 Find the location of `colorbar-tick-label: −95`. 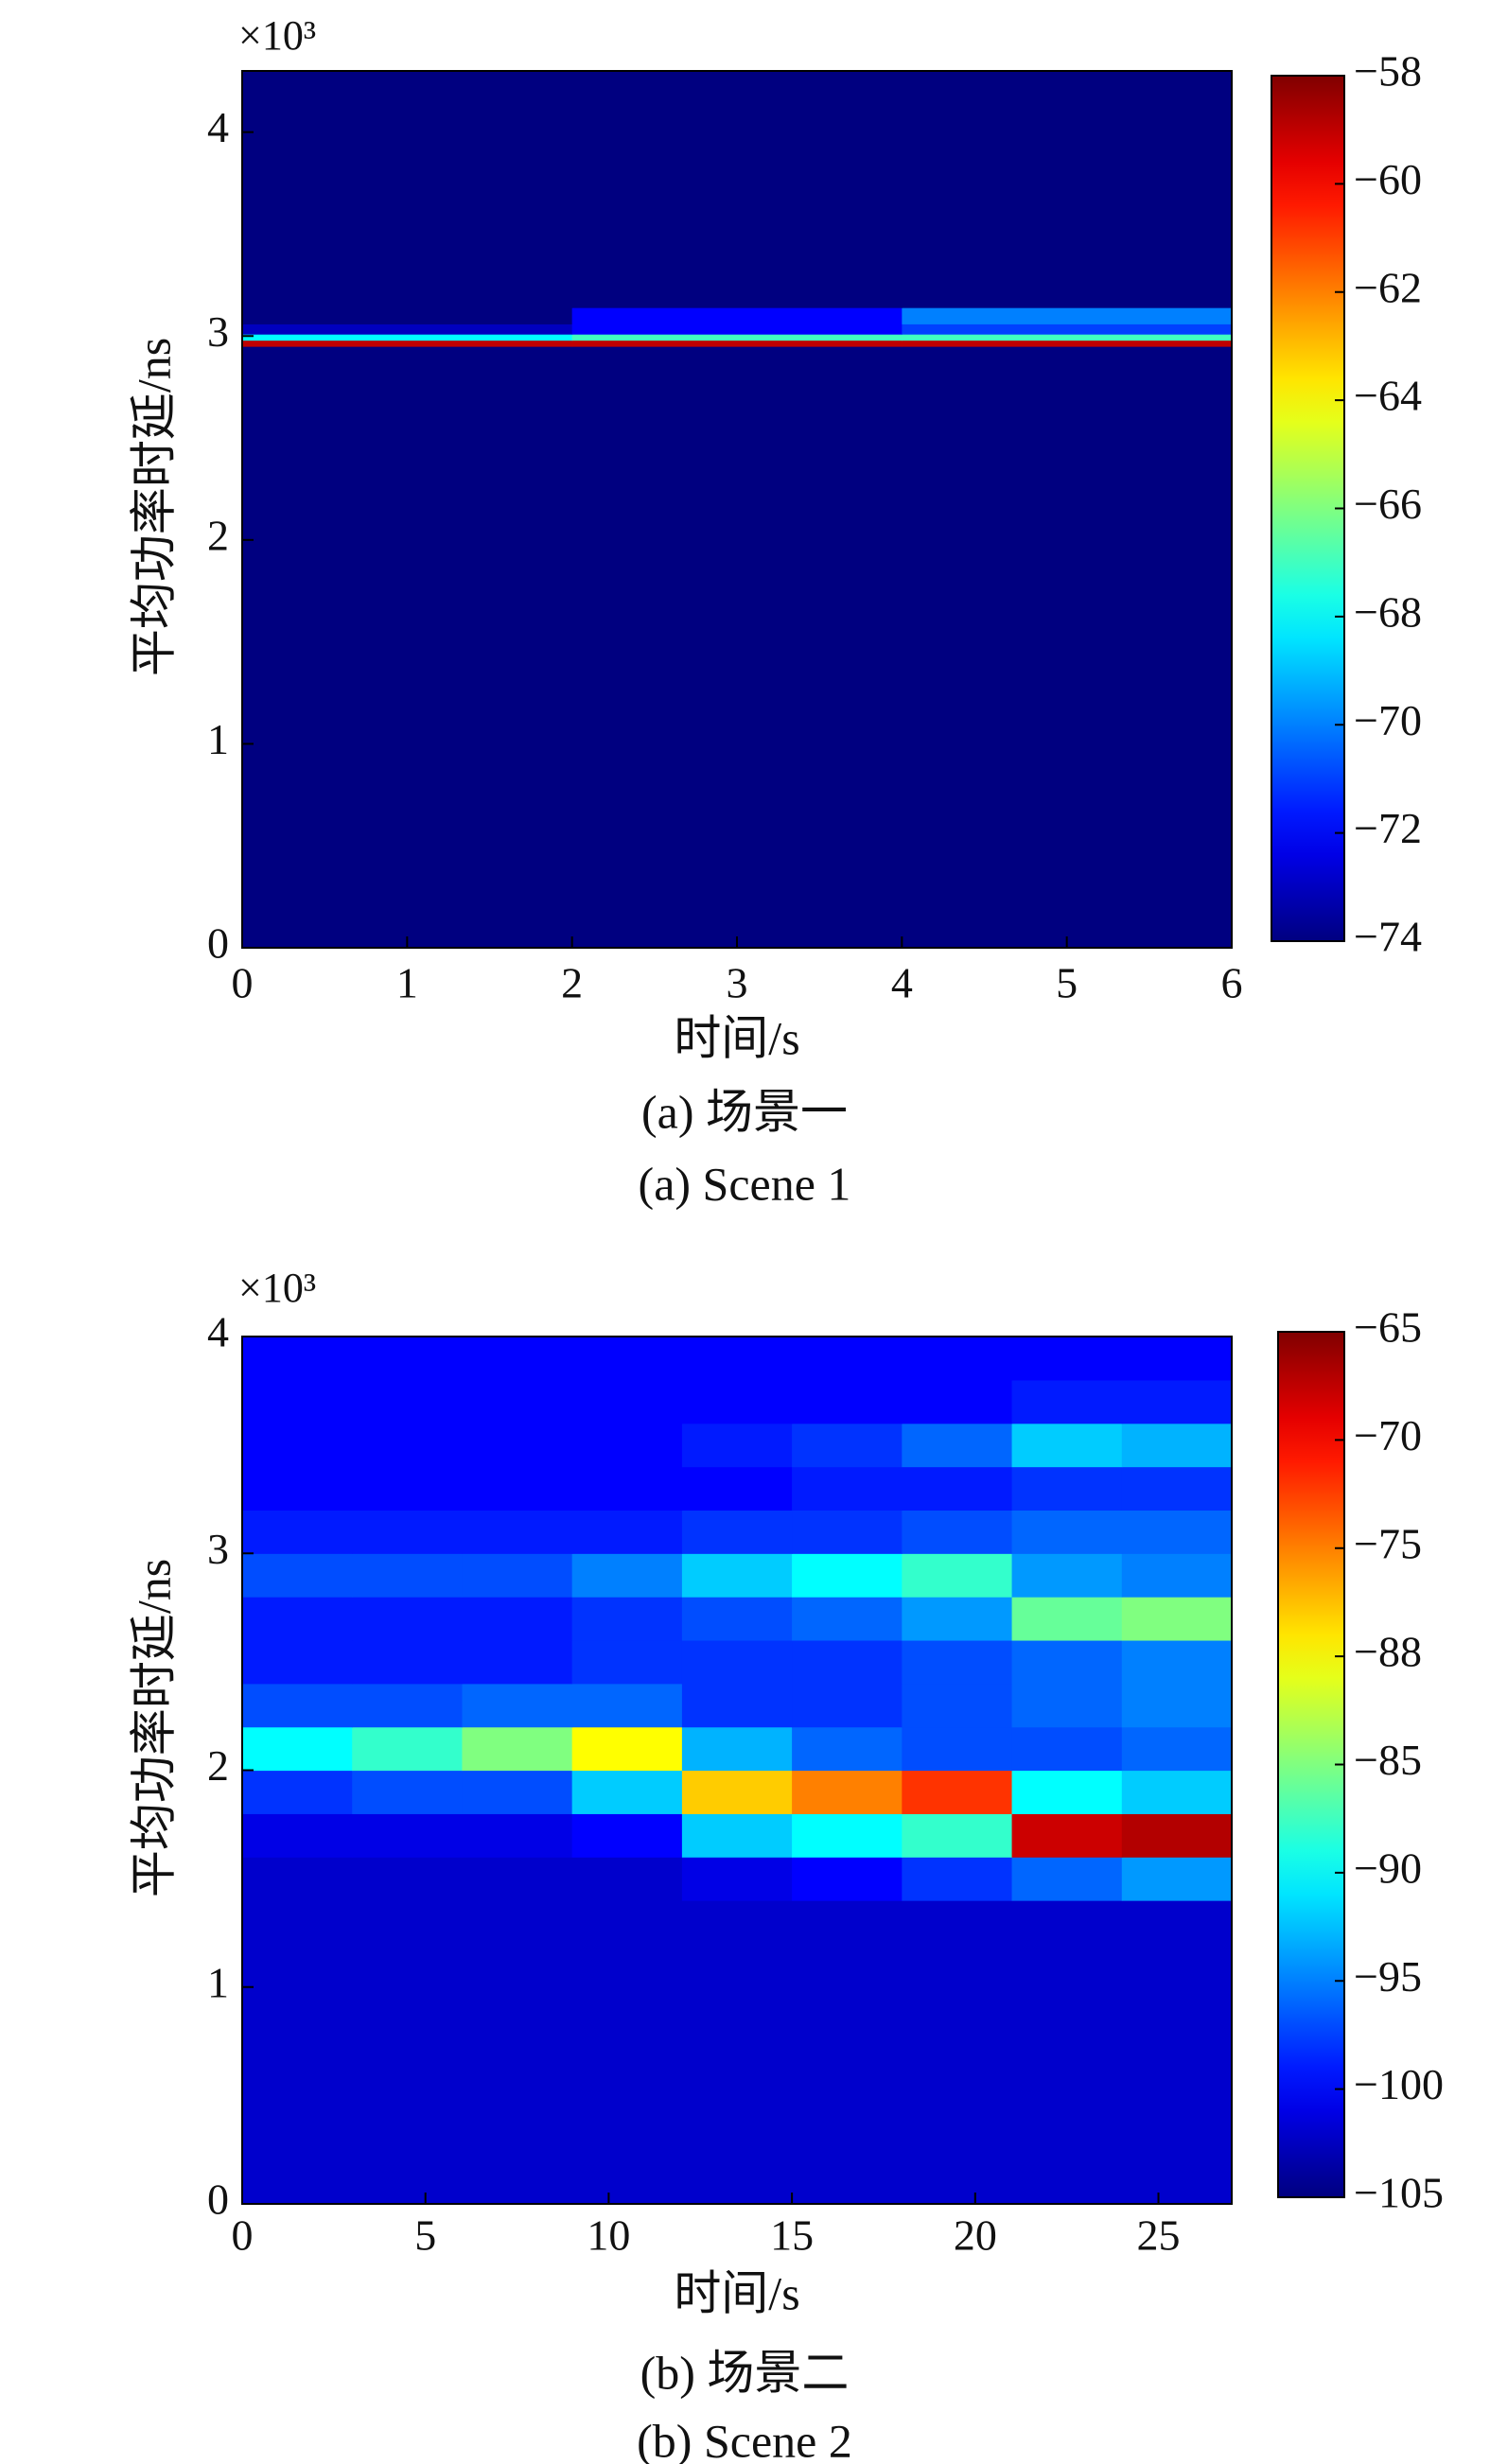

colorbar-tick-label: −95 is located at coordinates (1388, 1977).